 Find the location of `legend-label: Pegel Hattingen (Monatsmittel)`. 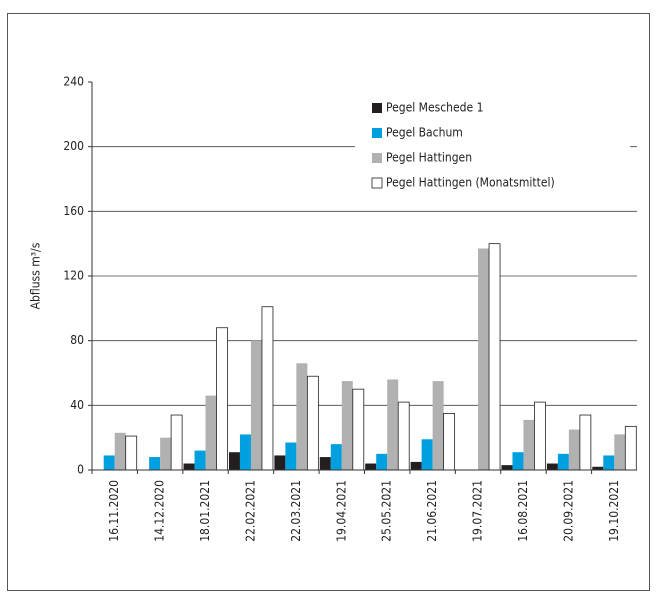

legend-label: Pegel Hattingen (Monatsmittel) is located at coordinates (470, 183).